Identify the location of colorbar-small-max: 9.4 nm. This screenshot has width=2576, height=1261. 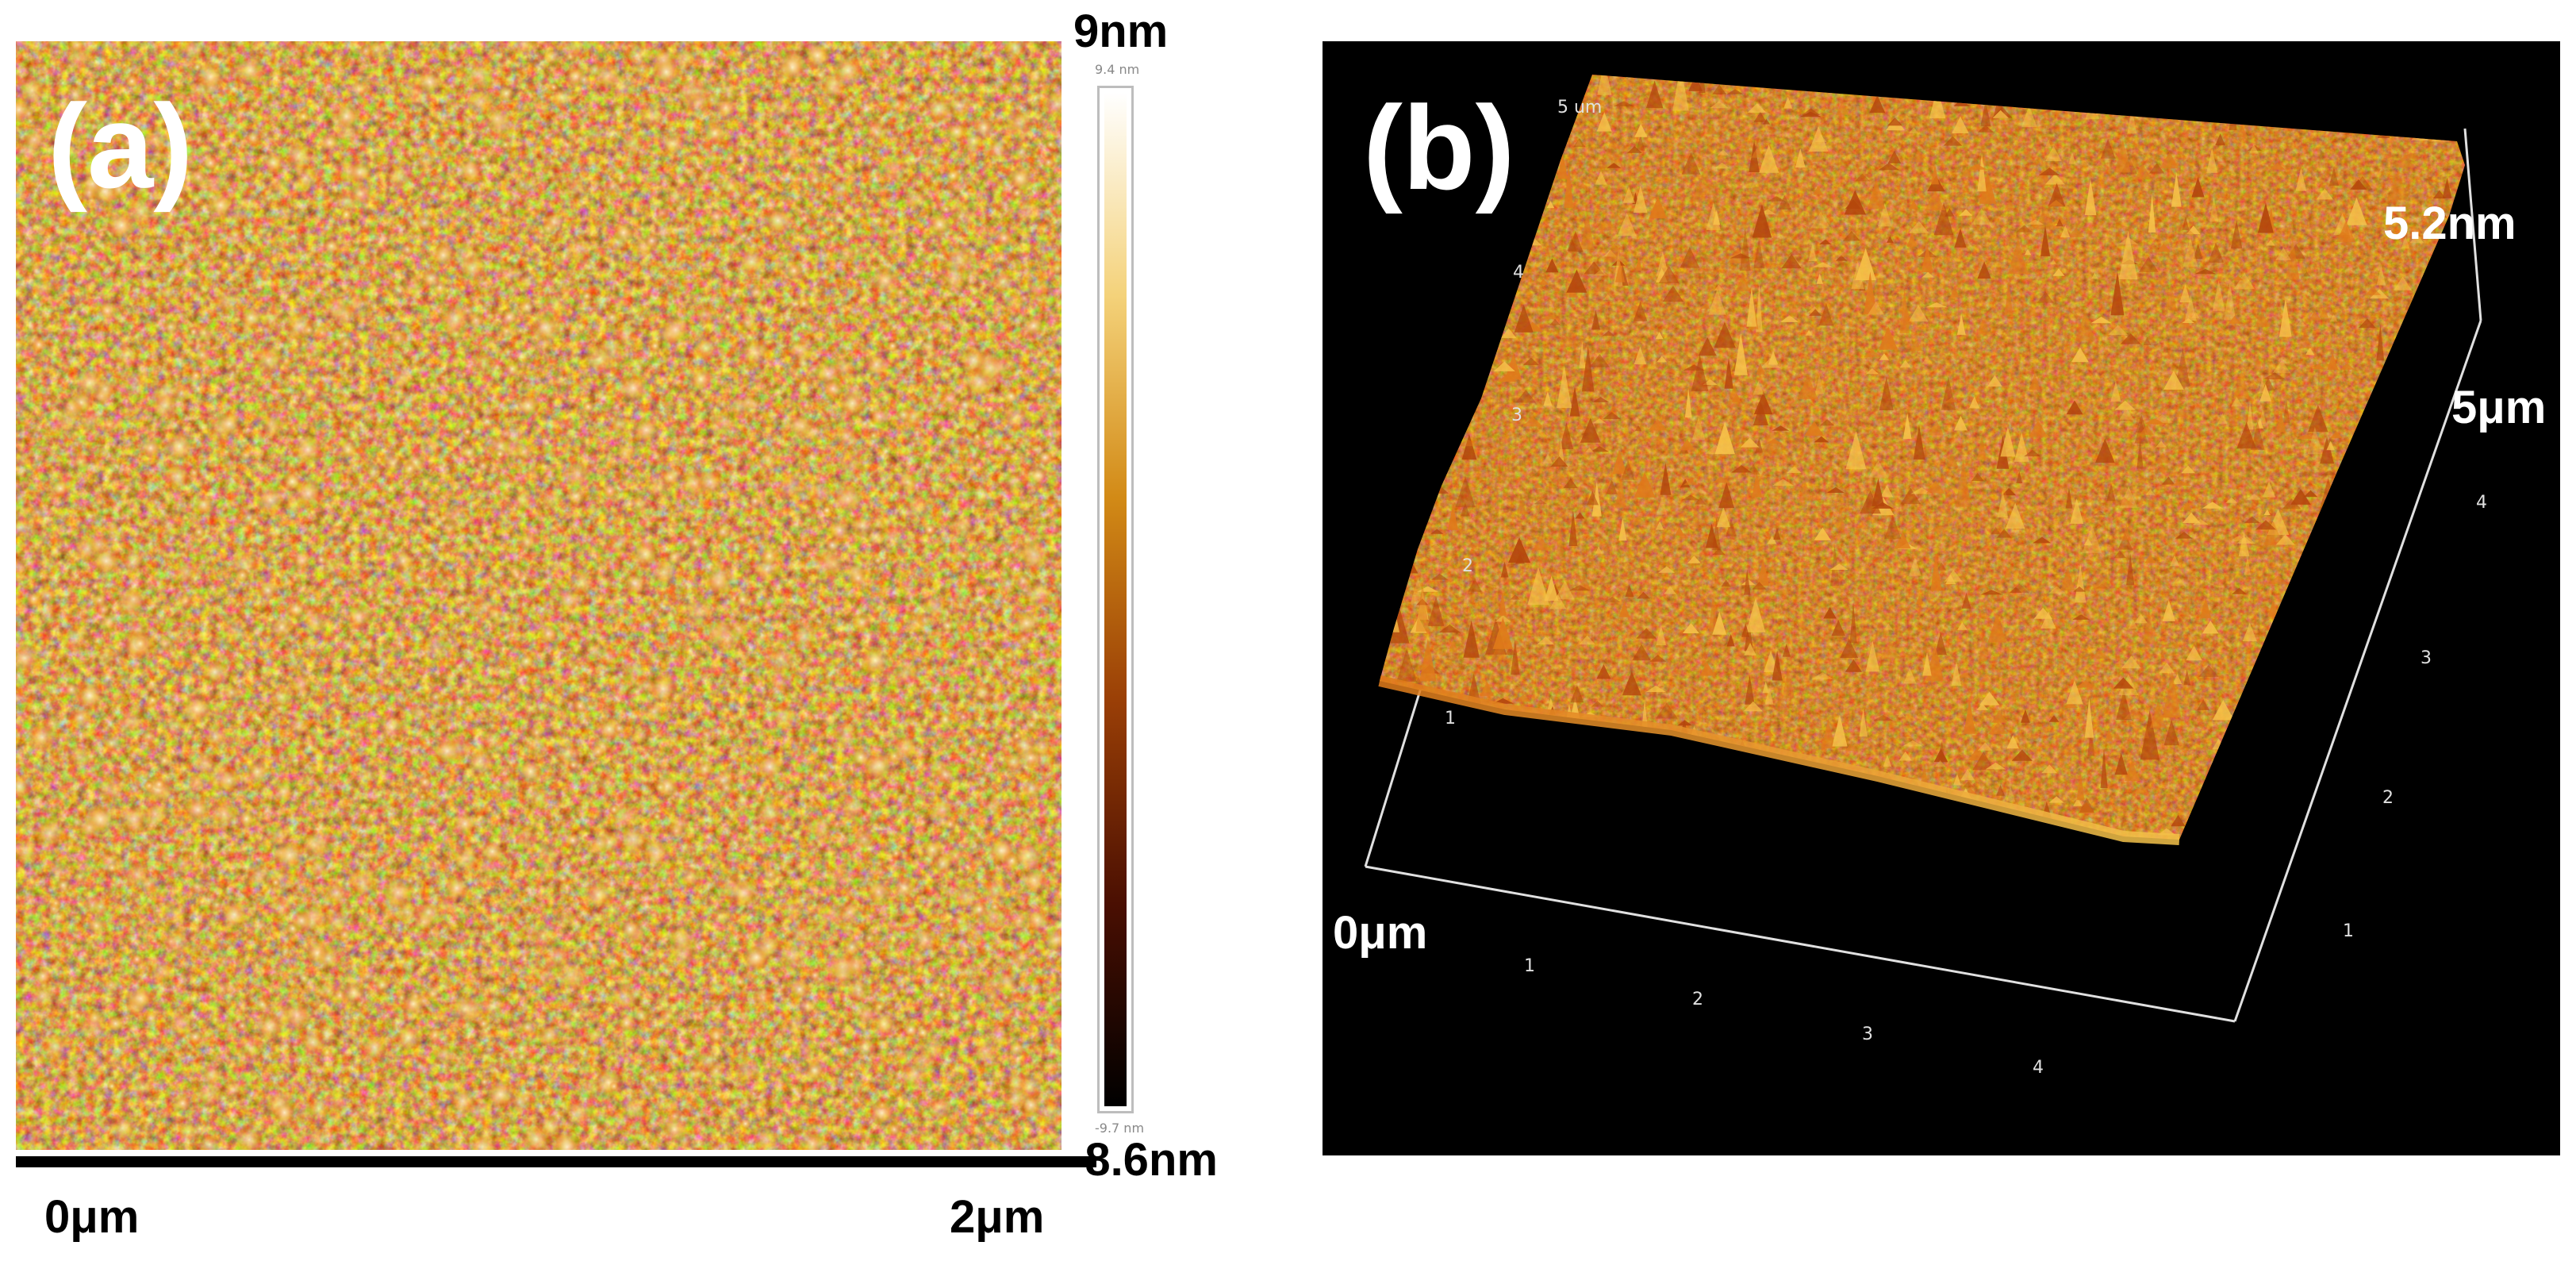
(1117, 69).